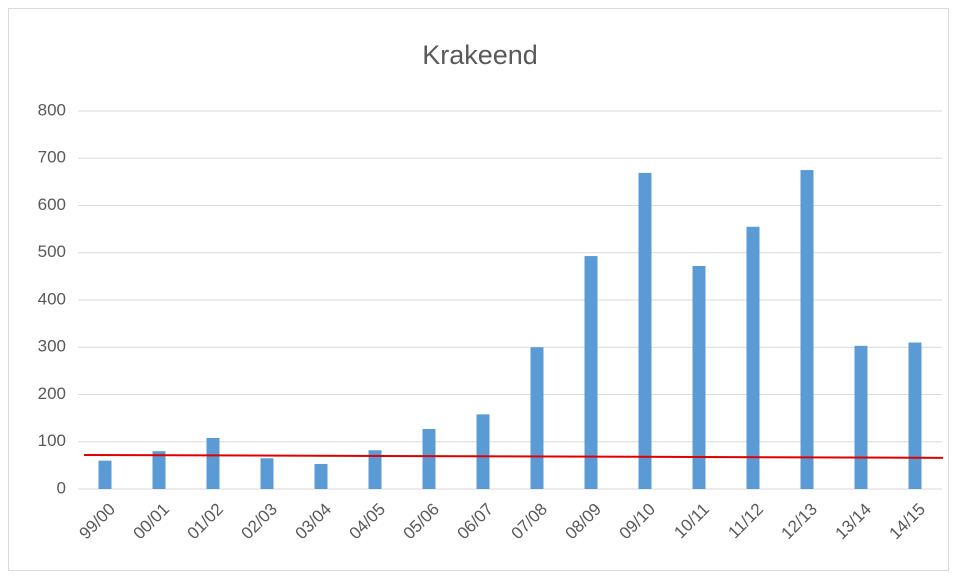  Describe the element at coordinates (52, 346) in the screenshot. I see `y-tick-label: 300` at that location.